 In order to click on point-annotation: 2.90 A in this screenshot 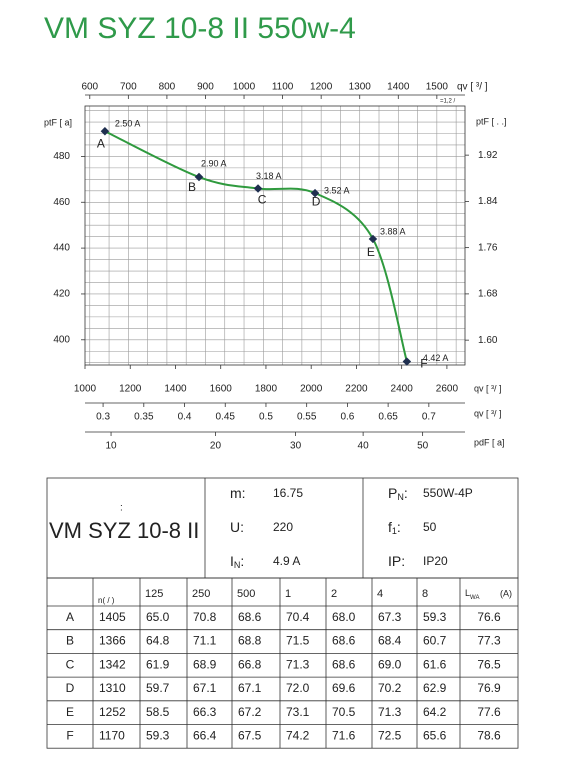, I will do `click(214, 163)`.